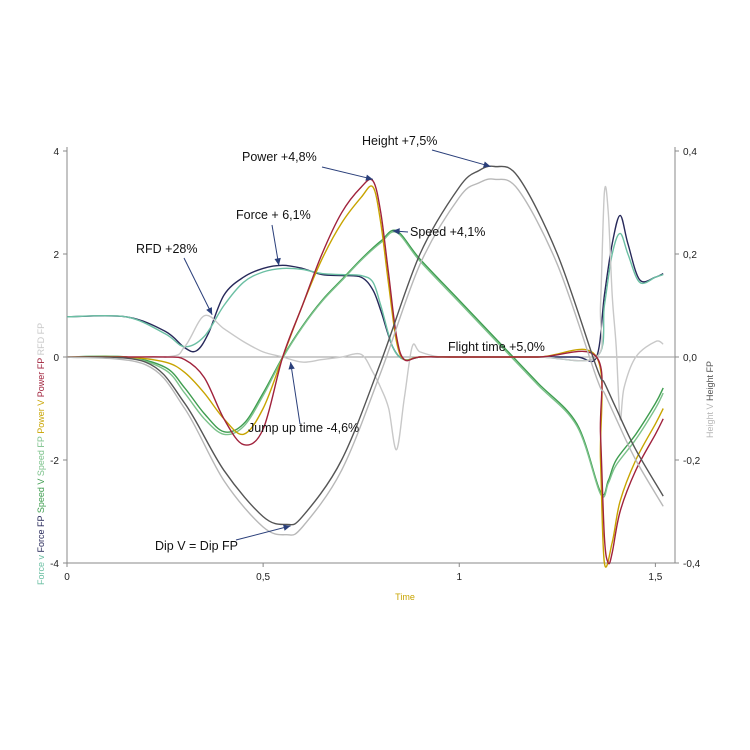 This screenshot has height=750, width=750. Describe the element at coordinates (710, 419) in the screenshot. I see `y-axis-right-title-part: Height V` at that location.